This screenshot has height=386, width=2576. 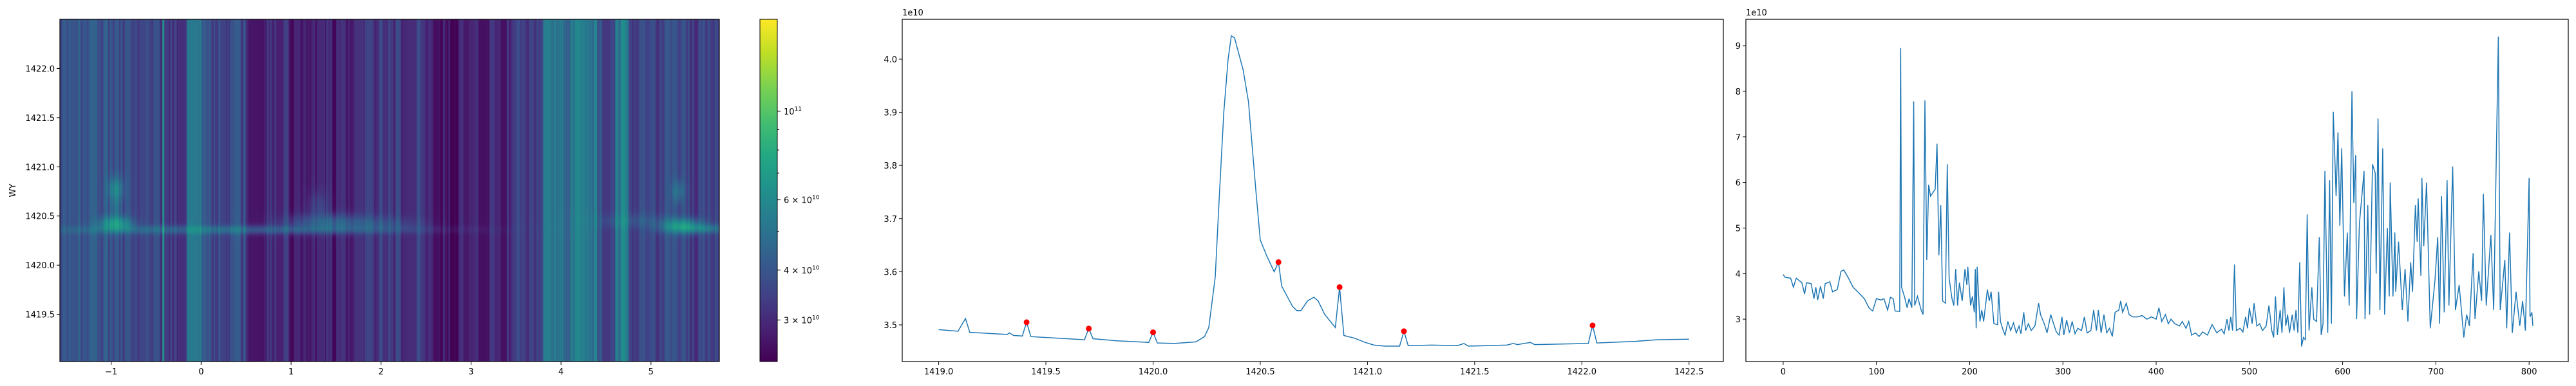 I want to click on y-tick-label: 1419.5, so click(x=40, y=315).